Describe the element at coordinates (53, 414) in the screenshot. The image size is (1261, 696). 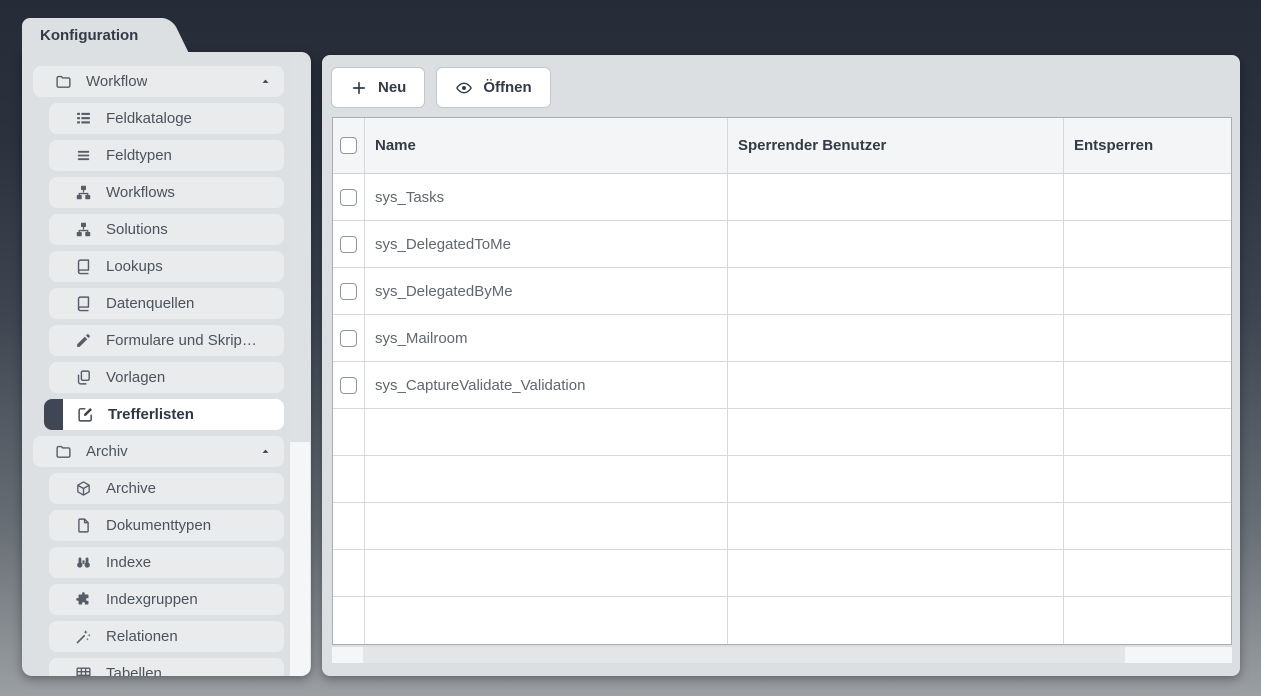
I see `selected-item-marker` at that location.